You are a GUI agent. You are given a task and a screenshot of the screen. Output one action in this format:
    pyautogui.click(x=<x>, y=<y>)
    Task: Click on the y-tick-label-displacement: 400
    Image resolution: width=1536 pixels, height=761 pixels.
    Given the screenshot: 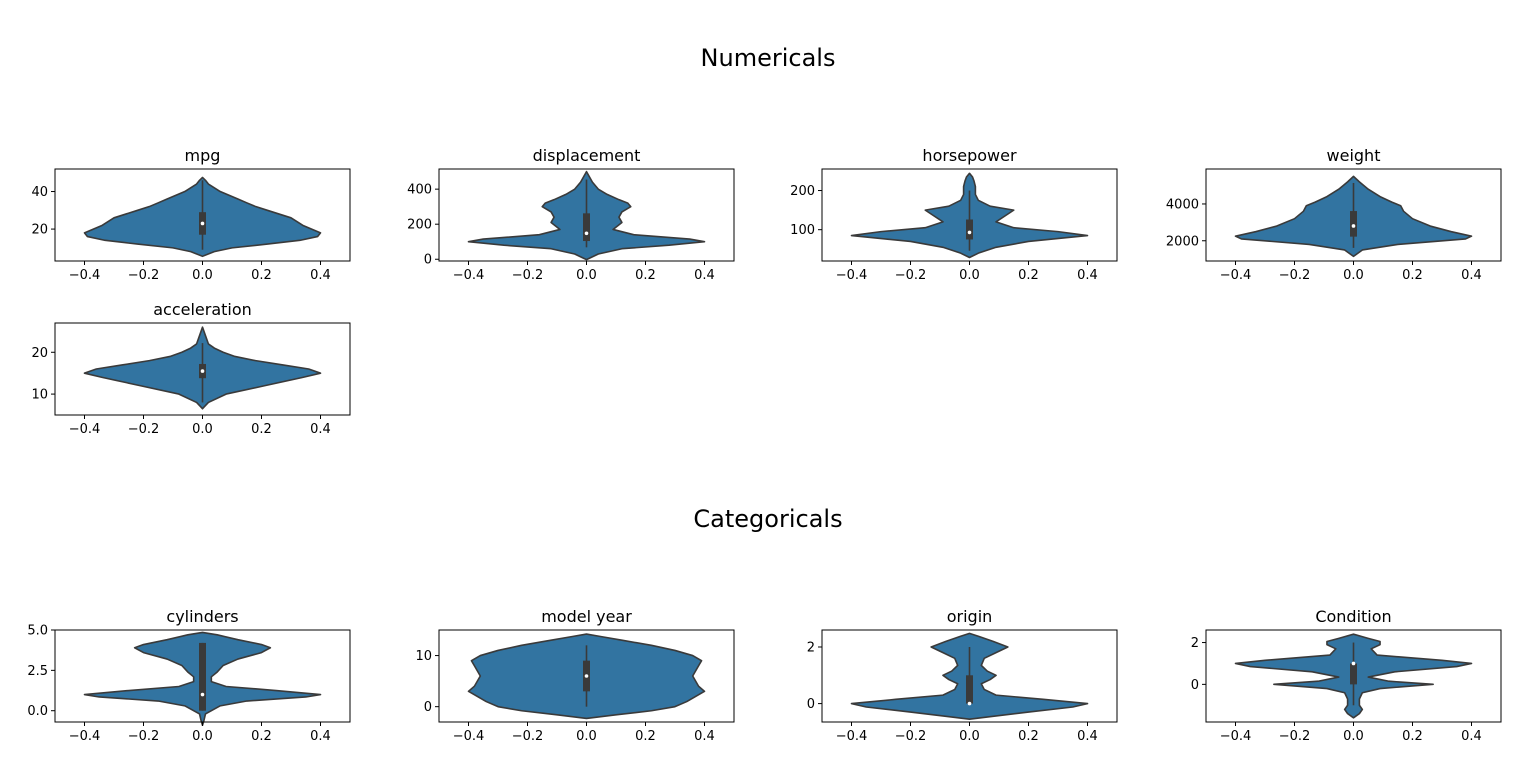 What is the action you would take?
    pyautogui.click(x=419, y=190)
    